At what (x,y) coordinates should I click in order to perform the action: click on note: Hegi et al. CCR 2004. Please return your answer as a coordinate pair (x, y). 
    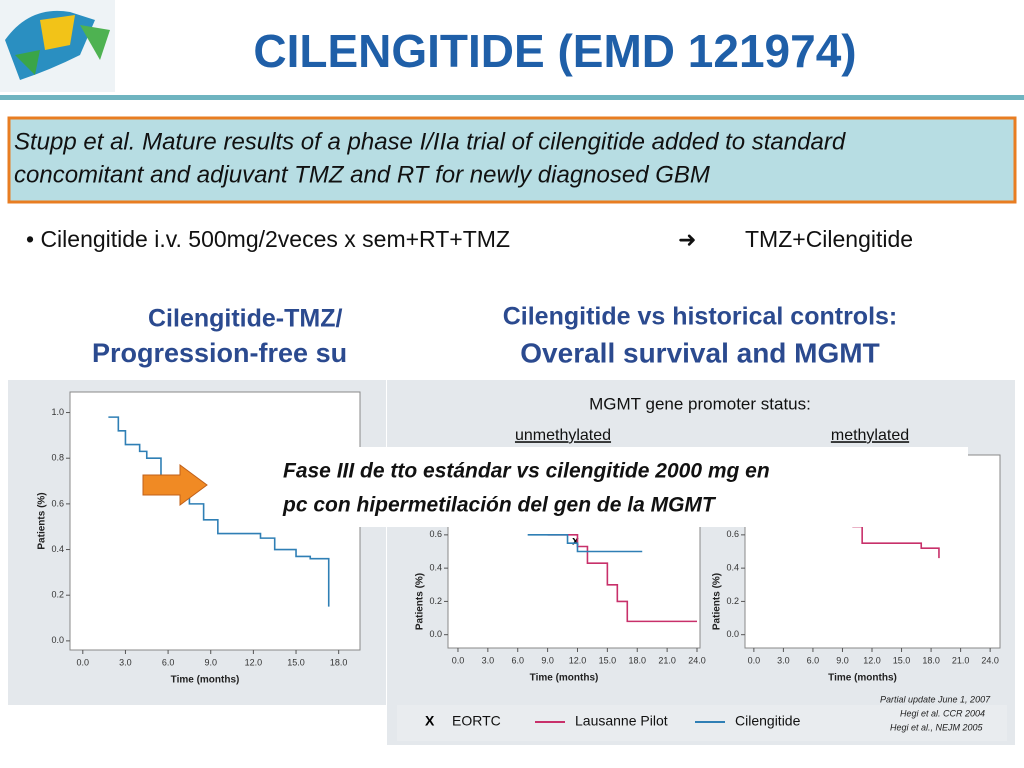
    Looking at the image, I should click on (942, 713).